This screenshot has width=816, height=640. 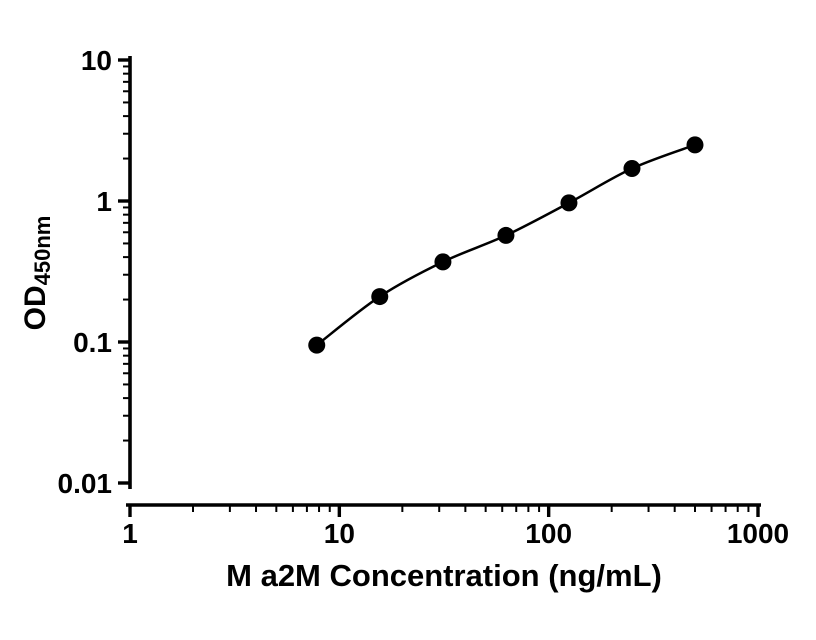 What do you see at coordinates (339, 533) in the screenshot?
I see `x-tick-label: 10` at bounding box center [339, 533].